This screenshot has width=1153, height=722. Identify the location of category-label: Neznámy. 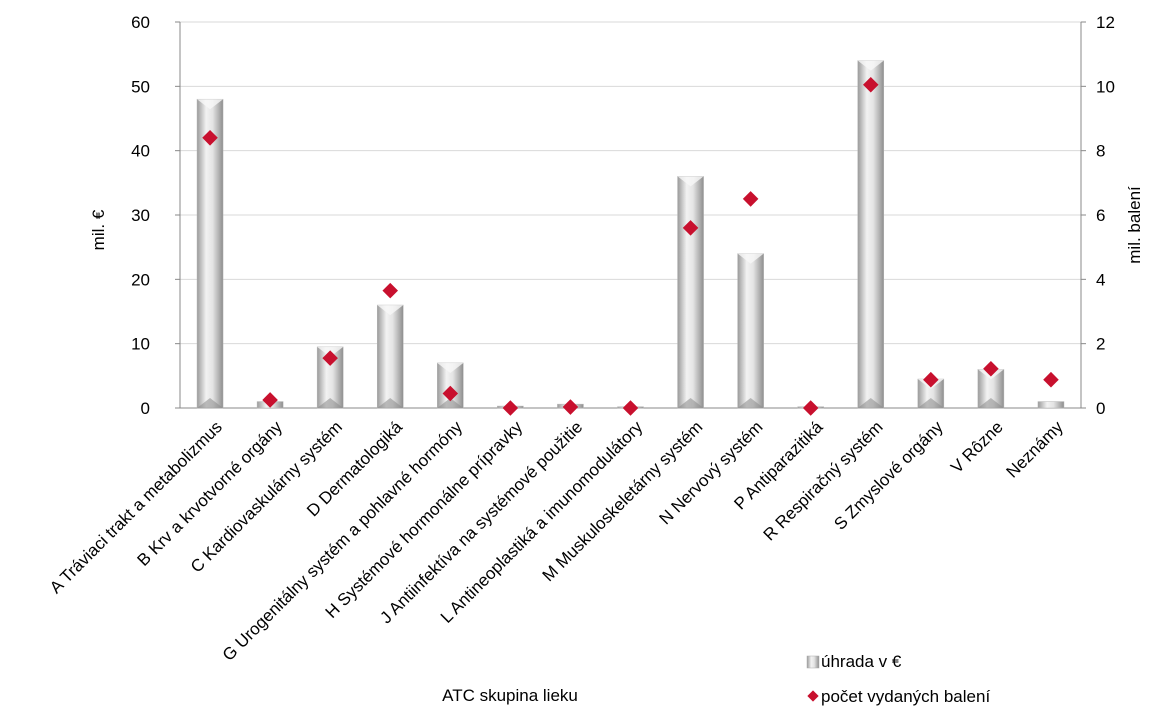
(1035, 449).